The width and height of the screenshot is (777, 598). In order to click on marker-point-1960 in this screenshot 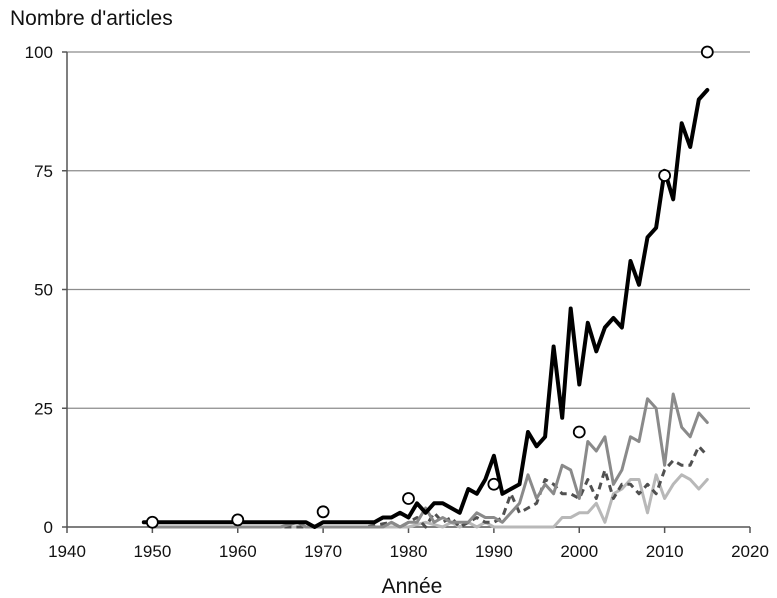, I will do `click(238, 520)`.